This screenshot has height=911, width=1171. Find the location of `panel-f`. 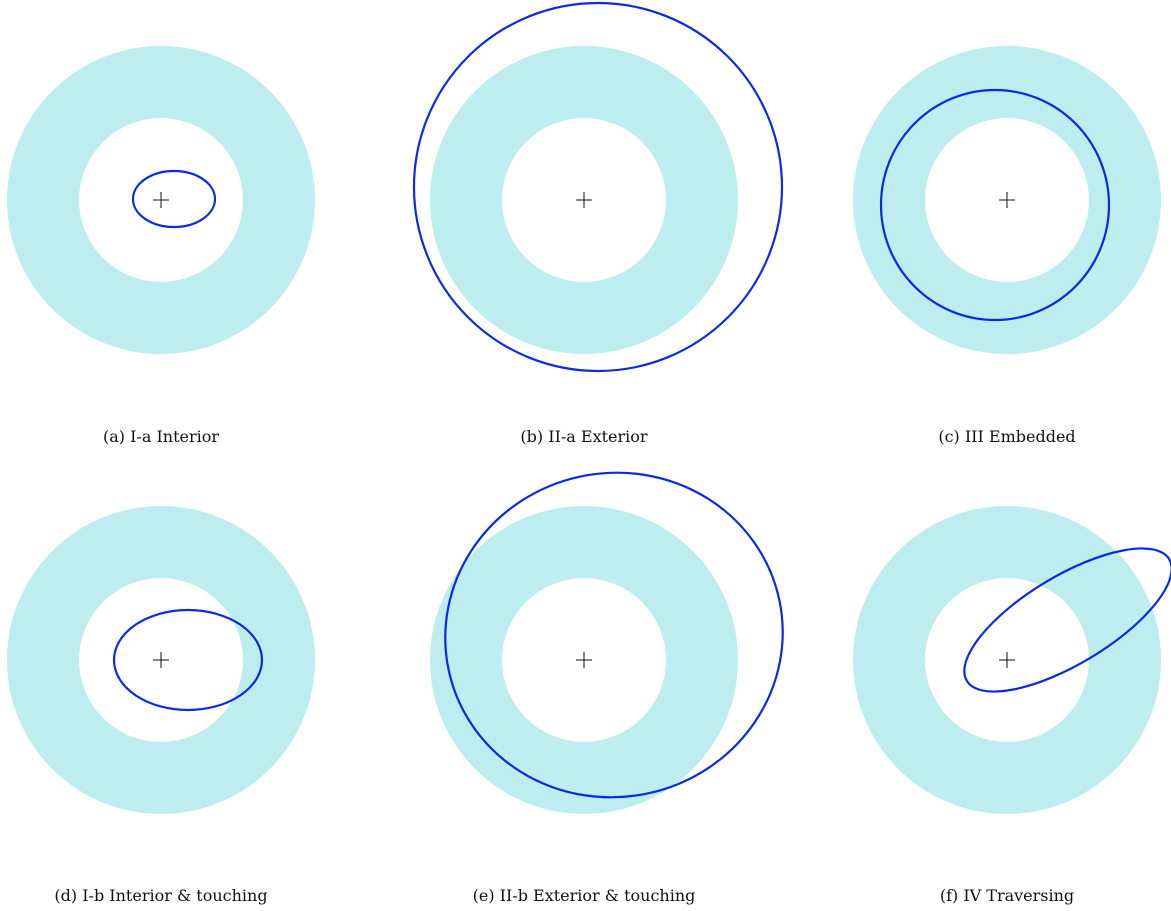

panel-f is located at coordinates (1012, 660).